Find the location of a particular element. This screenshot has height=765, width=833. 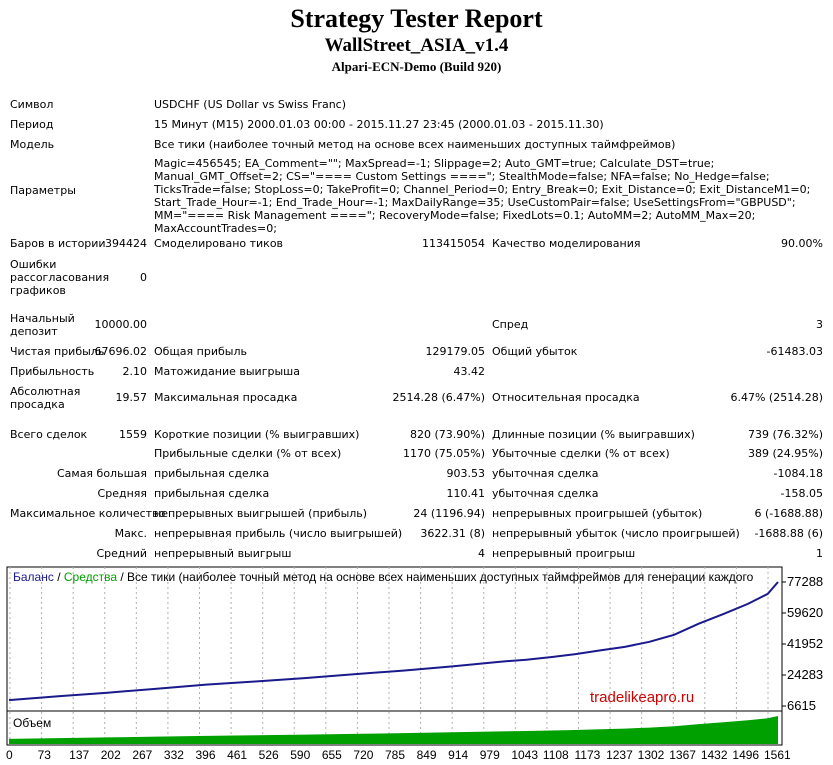

gross-loss-label: Общий убыток is located at coordinates (535, 351).